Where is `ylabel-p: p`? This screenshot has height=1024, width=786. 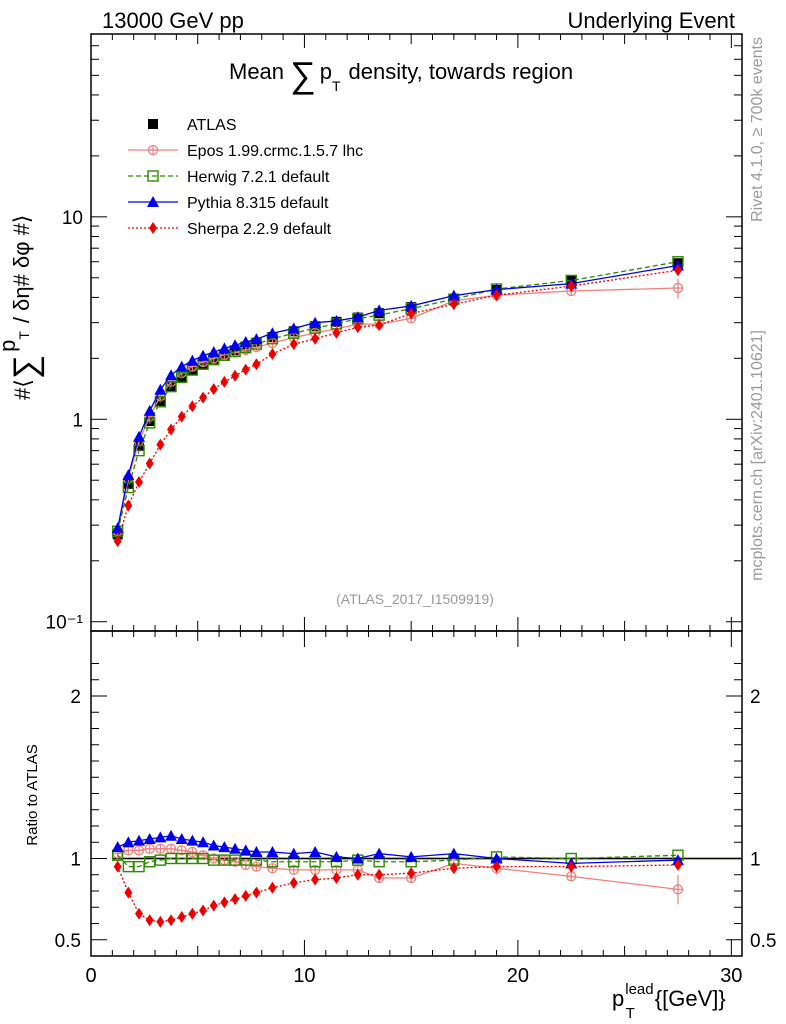
ylabel-p: p is located at coordinates (10, 346).